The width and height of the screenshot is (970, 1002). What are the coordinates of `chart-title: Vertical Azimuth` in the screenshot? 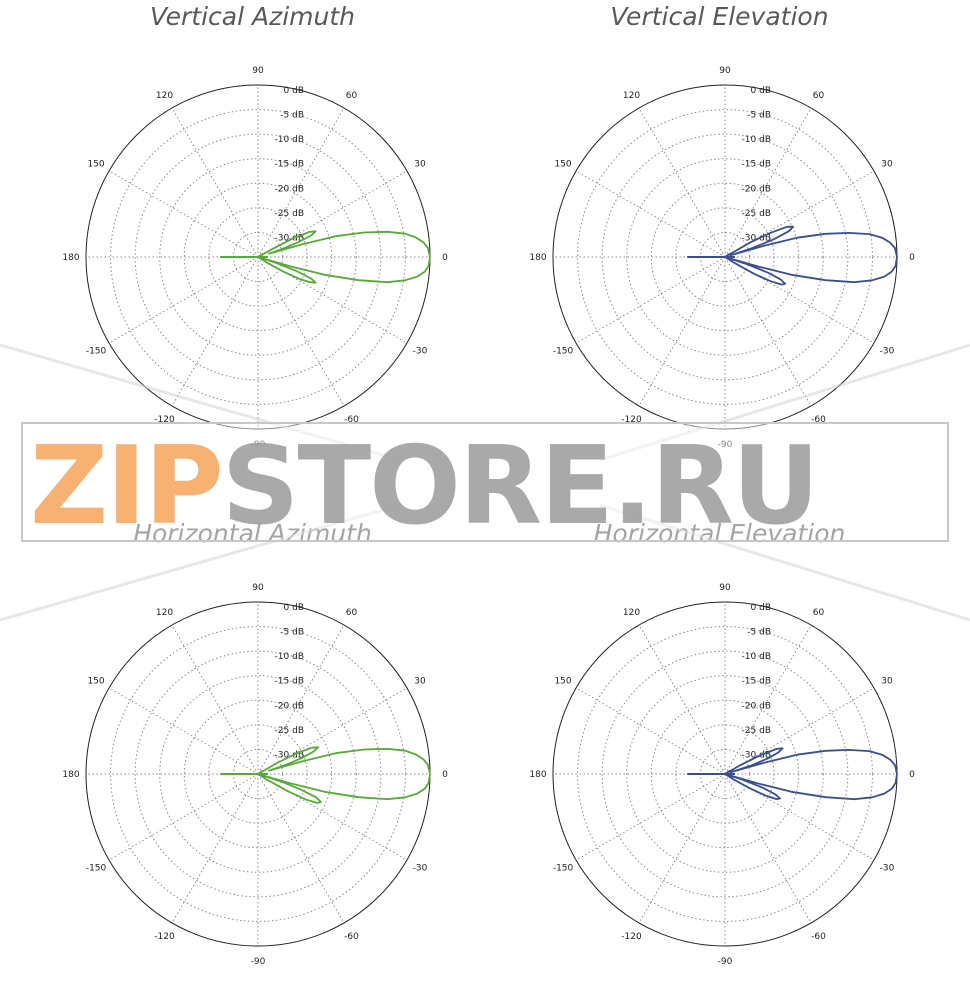 It's located at (252, 16).